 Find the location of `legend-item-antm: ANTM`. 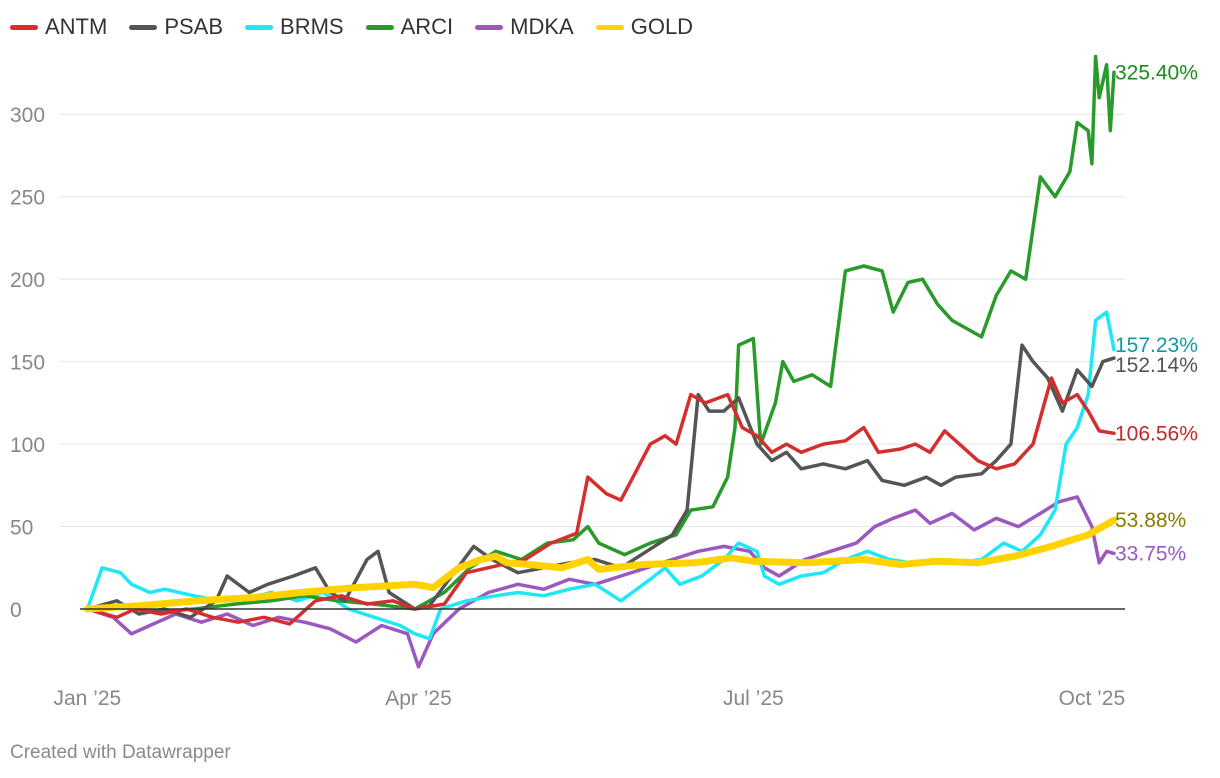

legend-item-antm: ANTM is located at coordinates (58, 27).